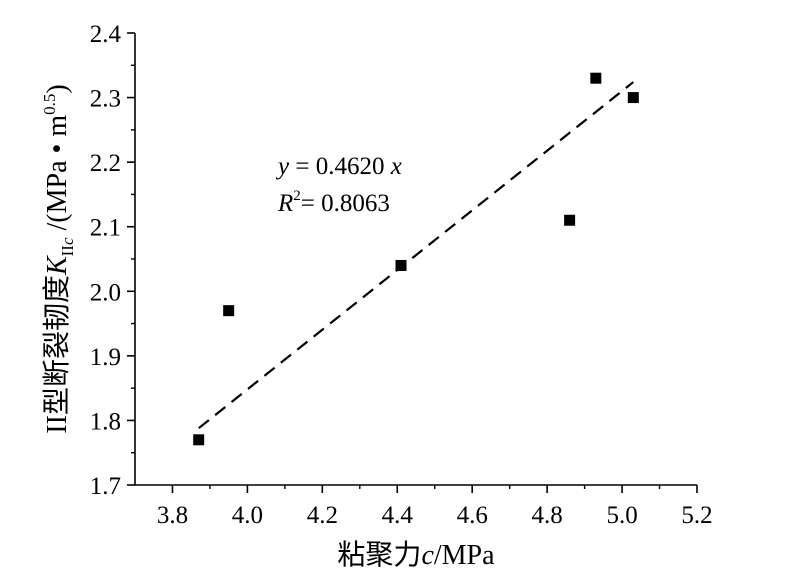  I want to click on x-tick-label: 4.2, so click(322, 515).